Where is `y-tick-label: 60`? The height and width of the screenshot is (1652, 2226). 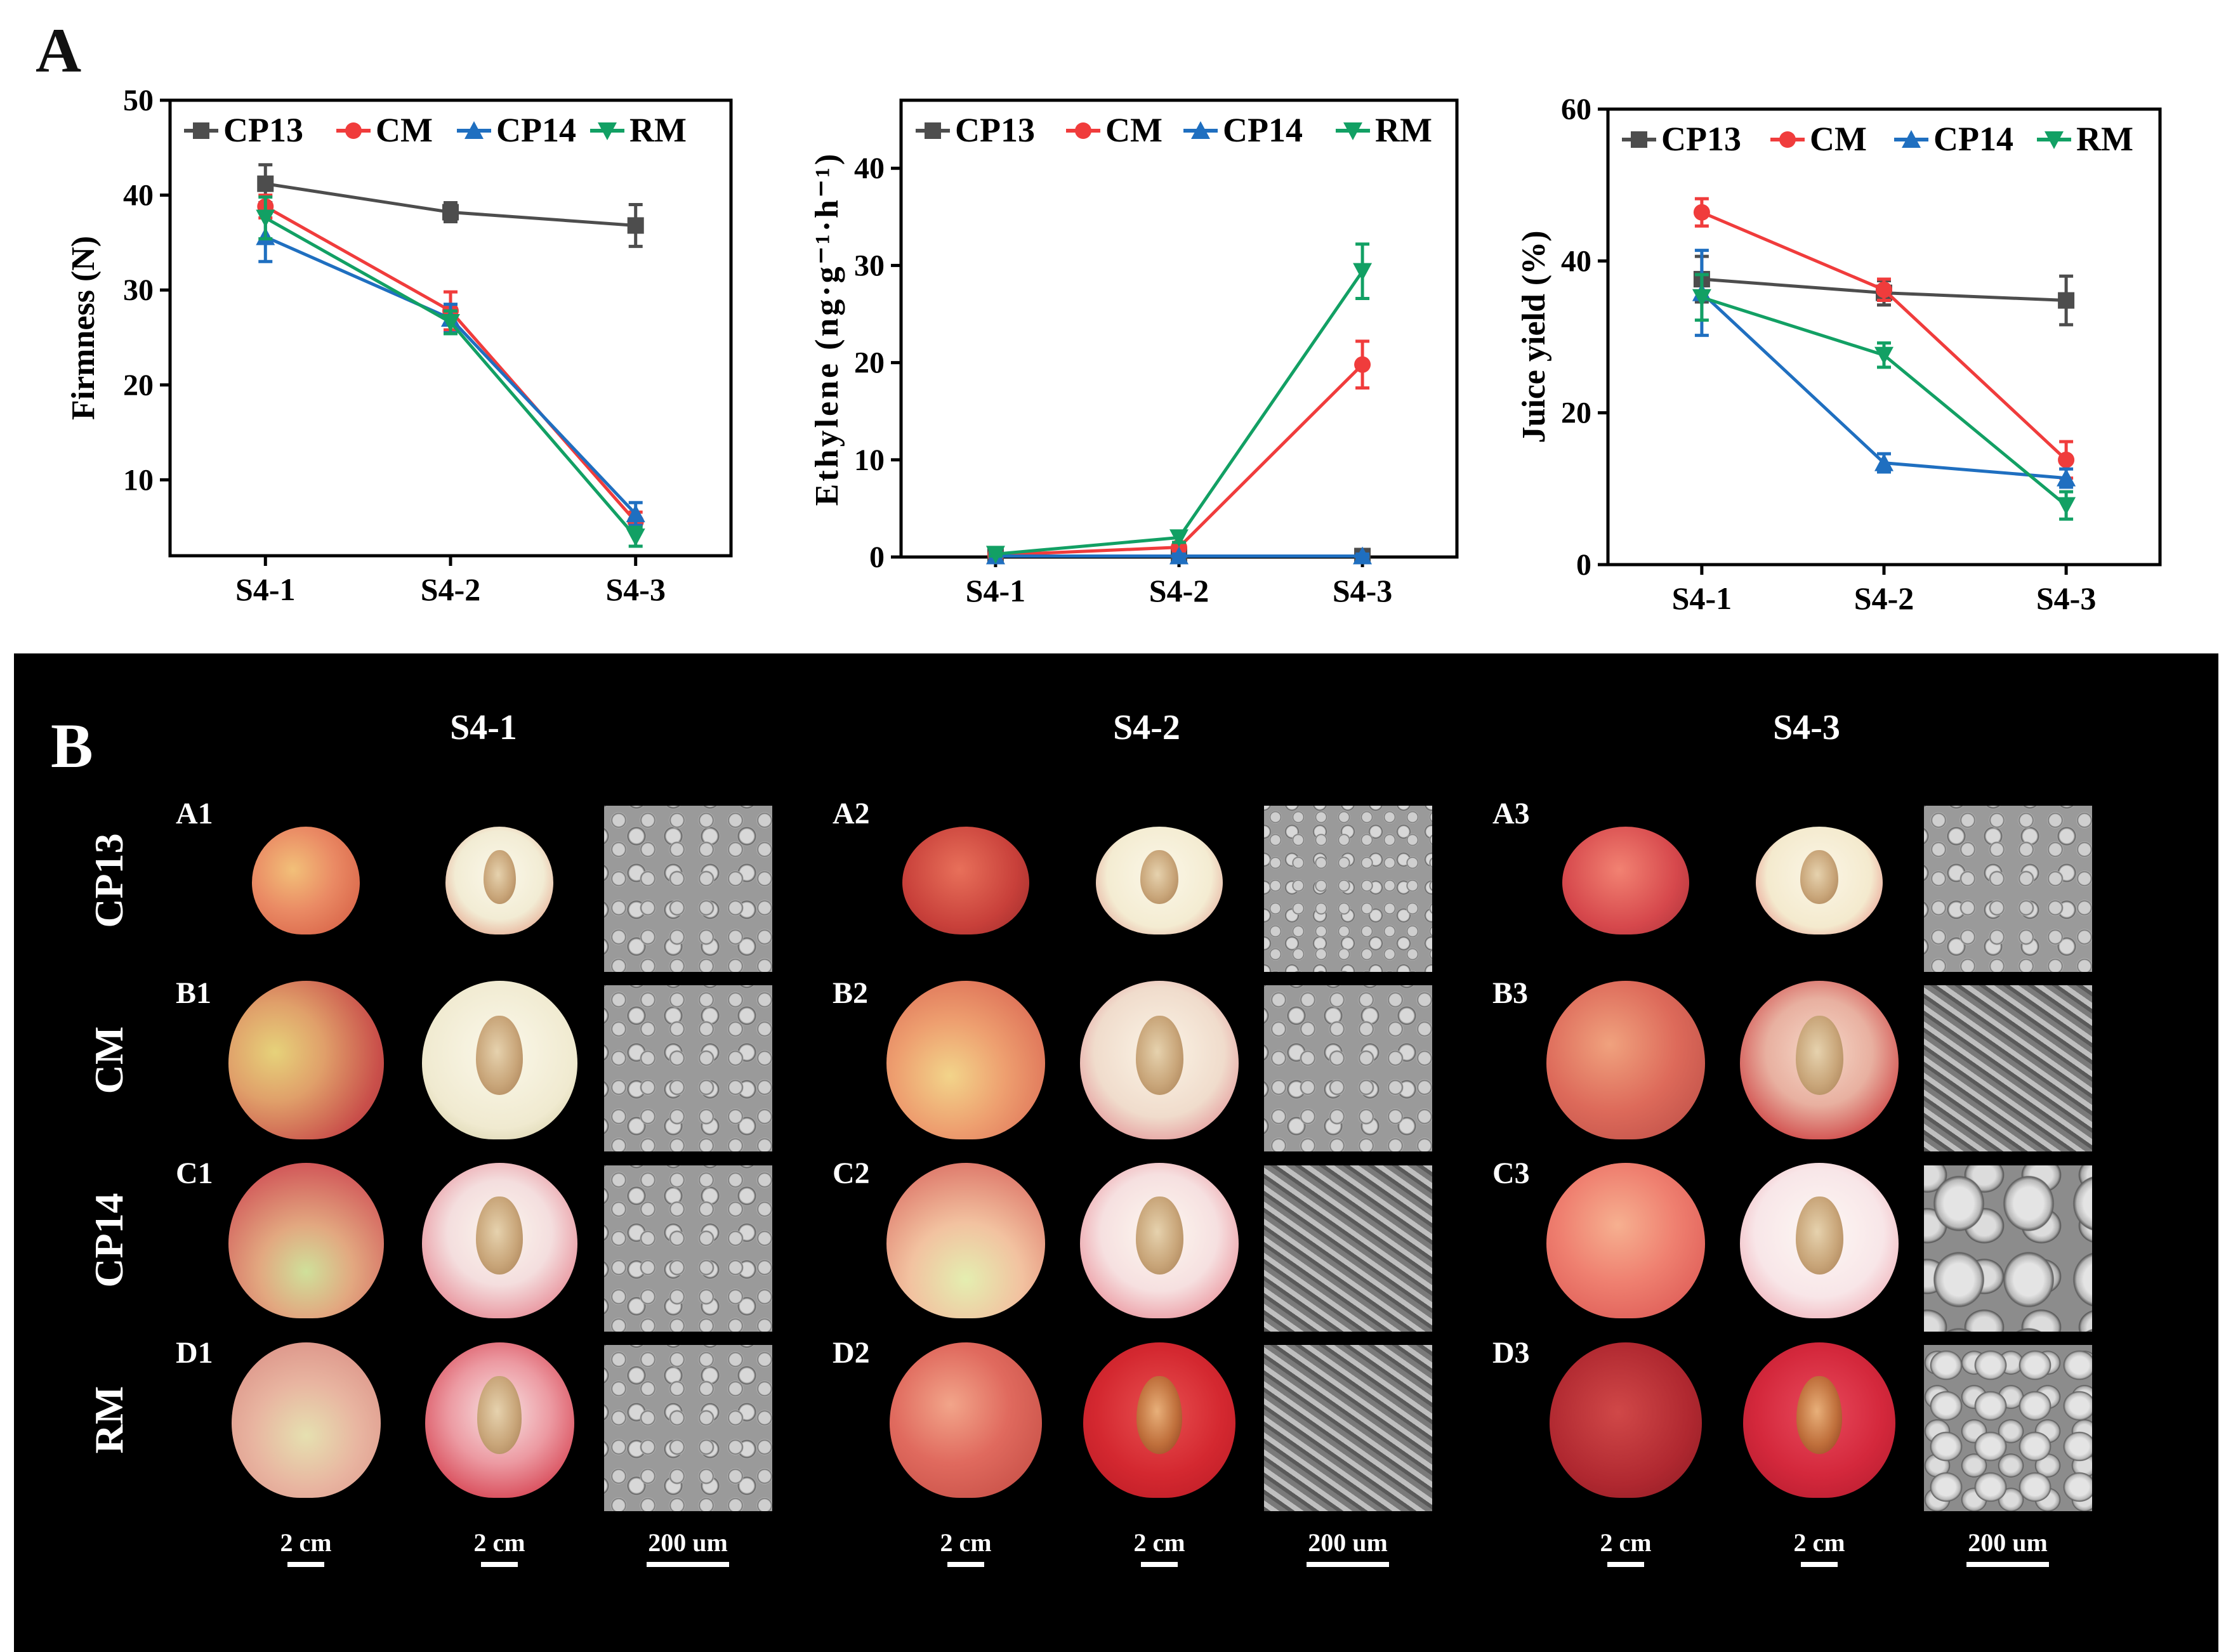
y-tick-label: 60 is located at coordinates (1576, 109).